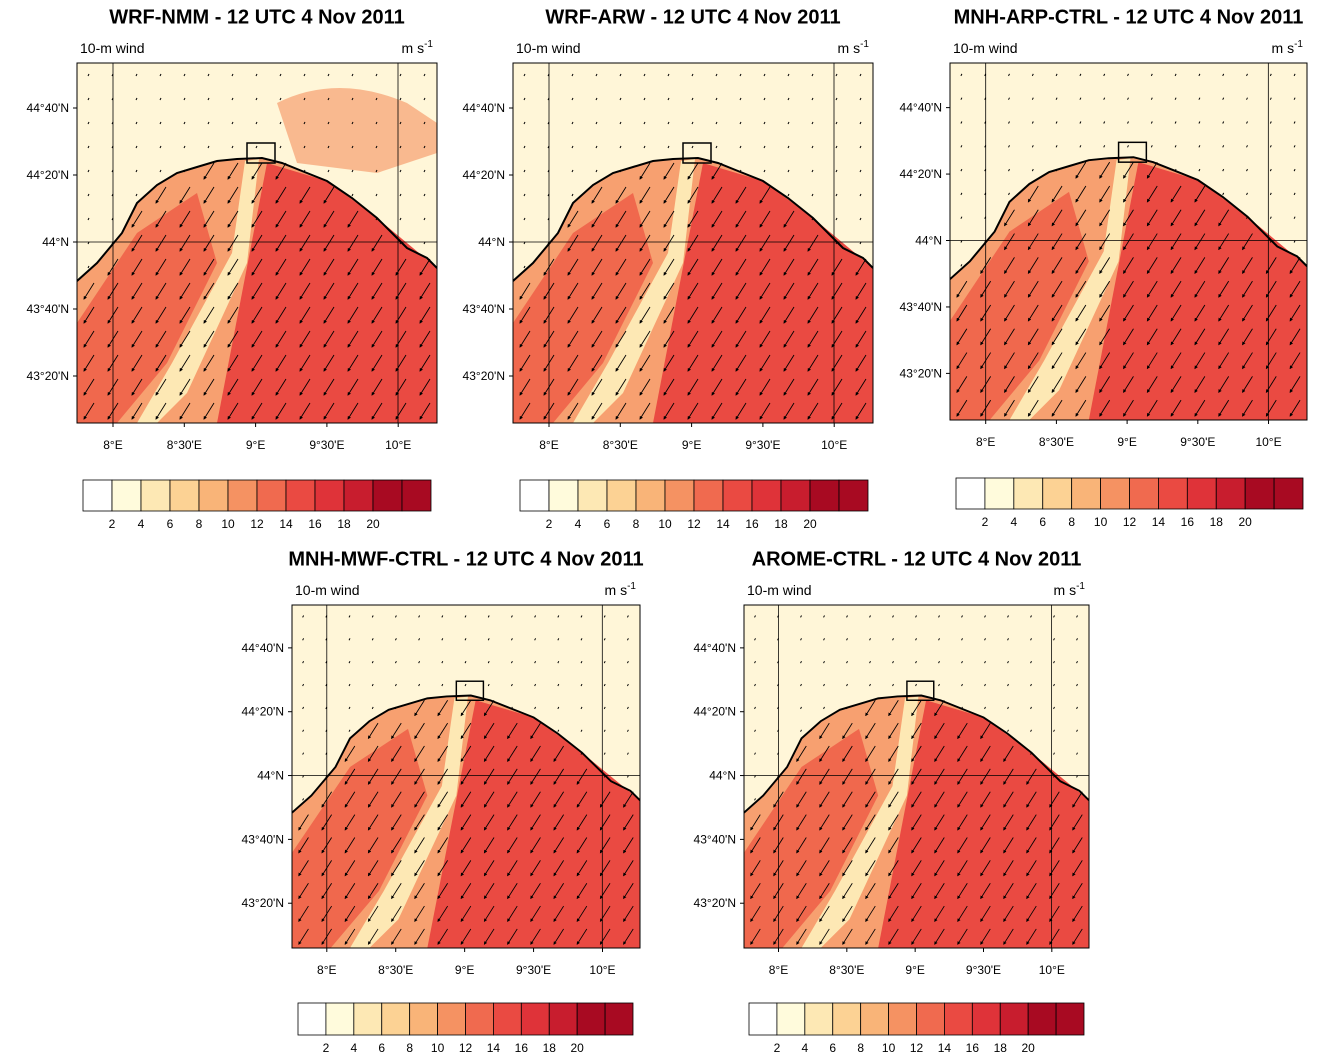 The height and width of the screenshot is (1061, 1338). Describe the element at coordinates (1013, 522) in the screenshot. I see `colorbar-label: 4` at that location.